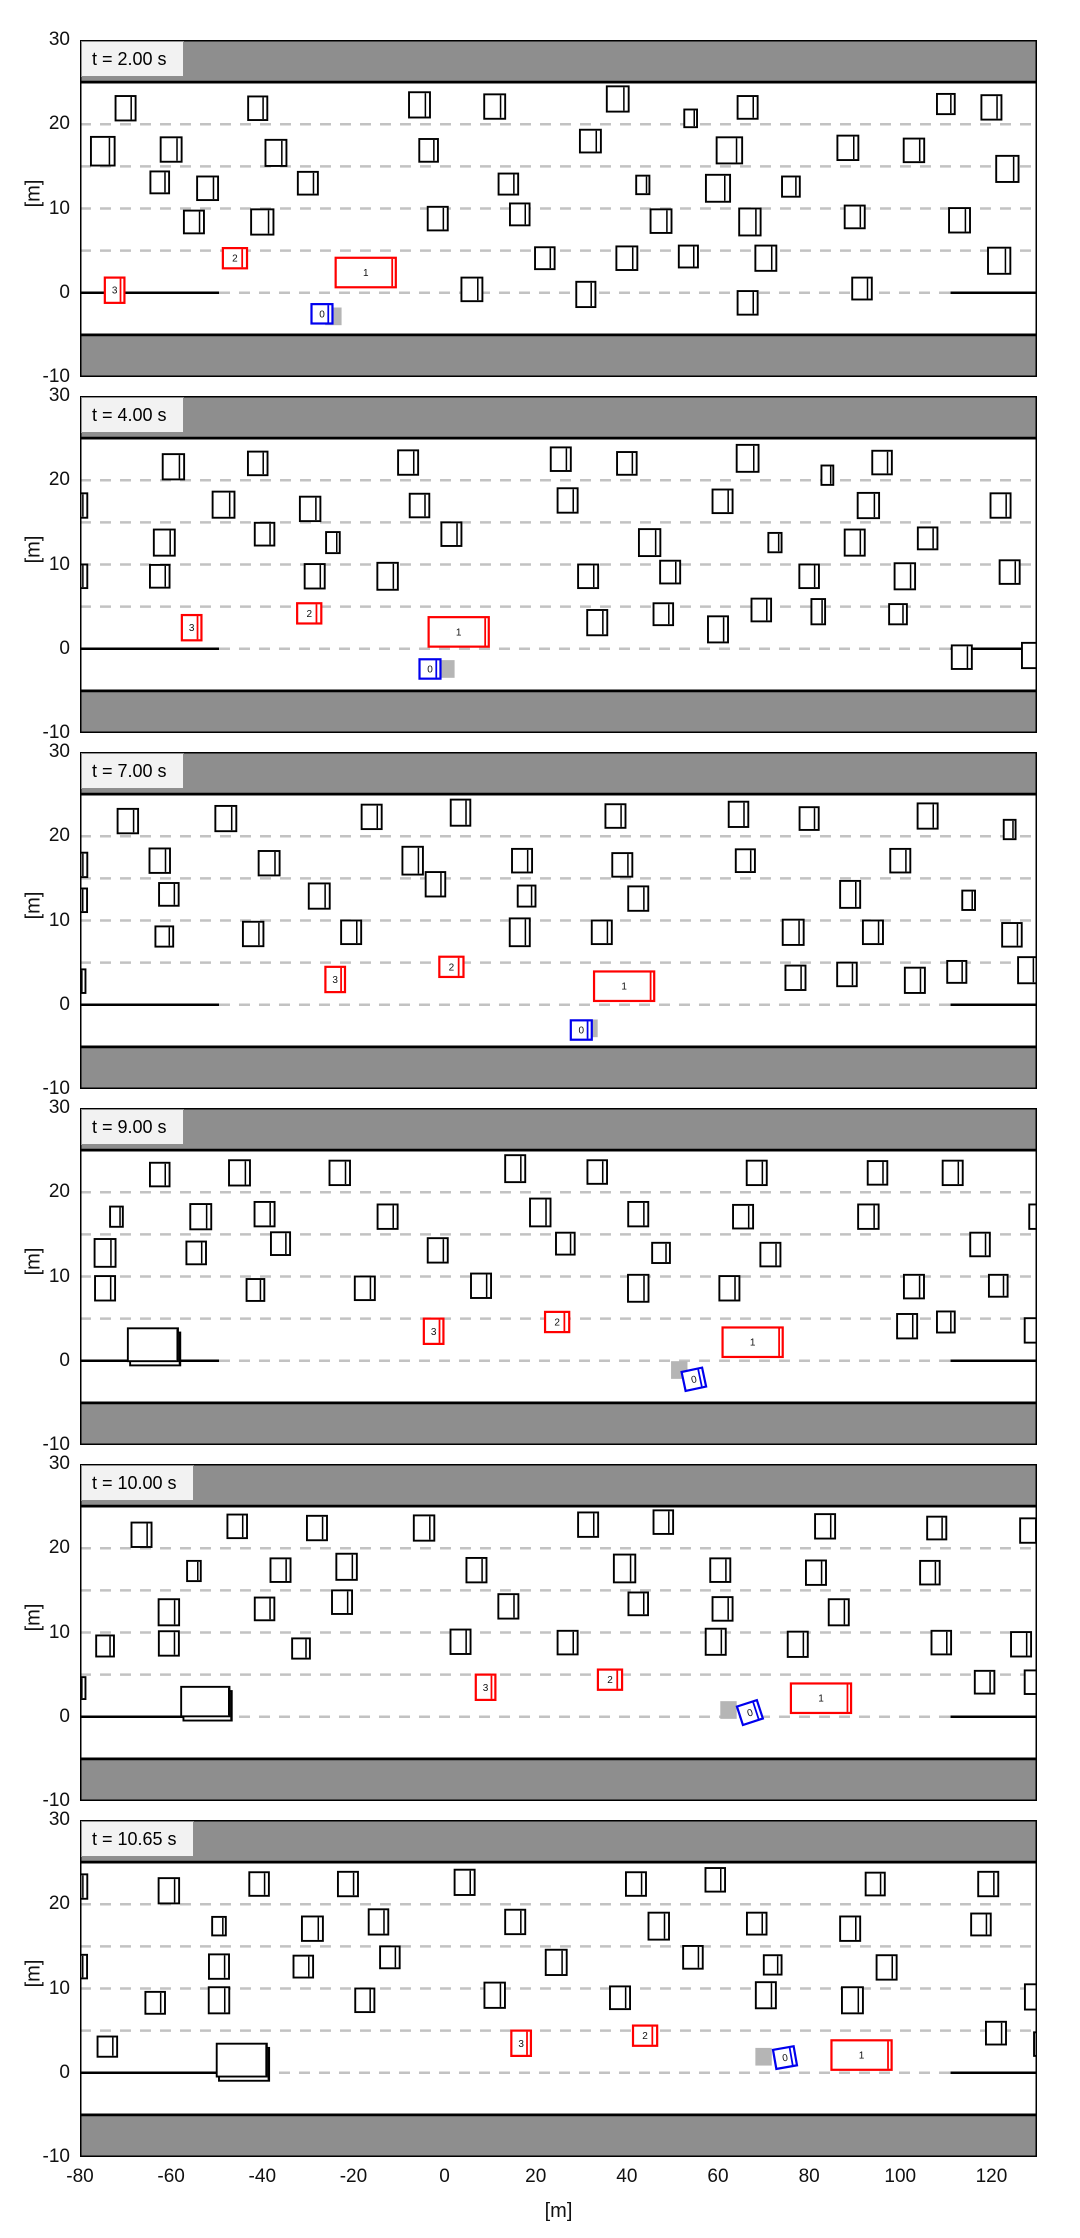  What do you see at coordinates (558, 208) in the screenshot?
I see `axes-frame` at bounding box center [558, 208].